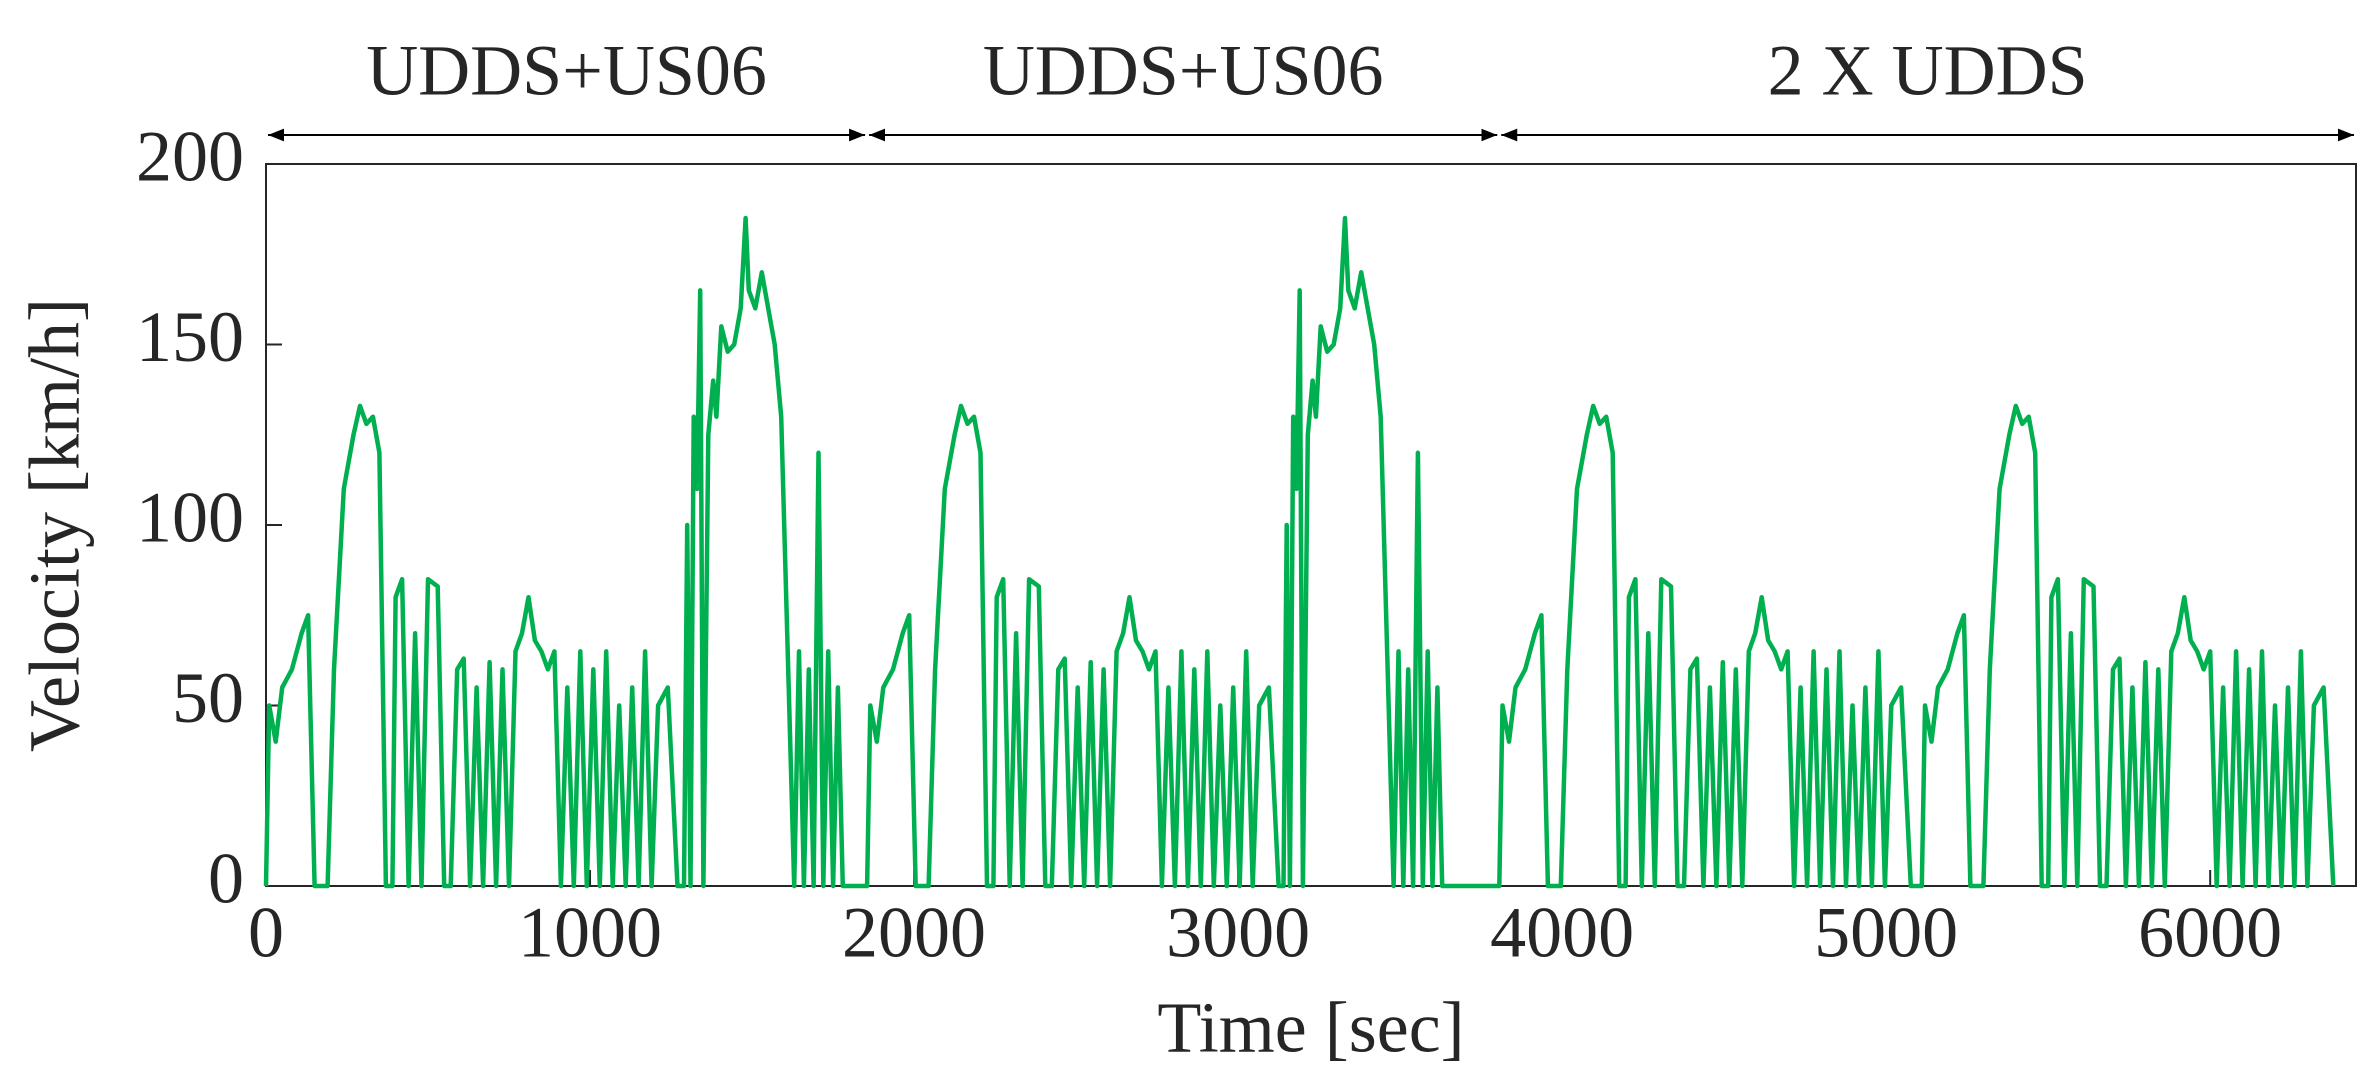  I want to click on y-axis-label: Velocity [km/h], so click(55, 525).